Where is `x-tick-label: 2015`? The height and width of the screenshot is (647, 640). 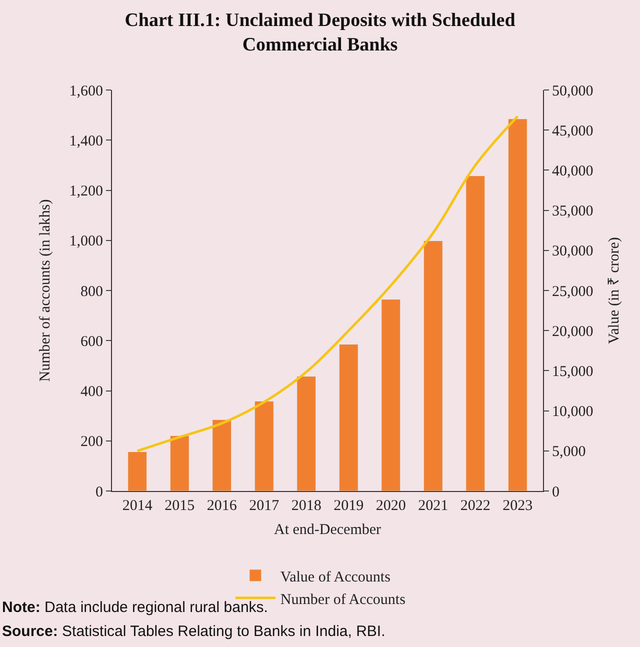
x-tick-label: 2015 is located at coordinates (179, 506).